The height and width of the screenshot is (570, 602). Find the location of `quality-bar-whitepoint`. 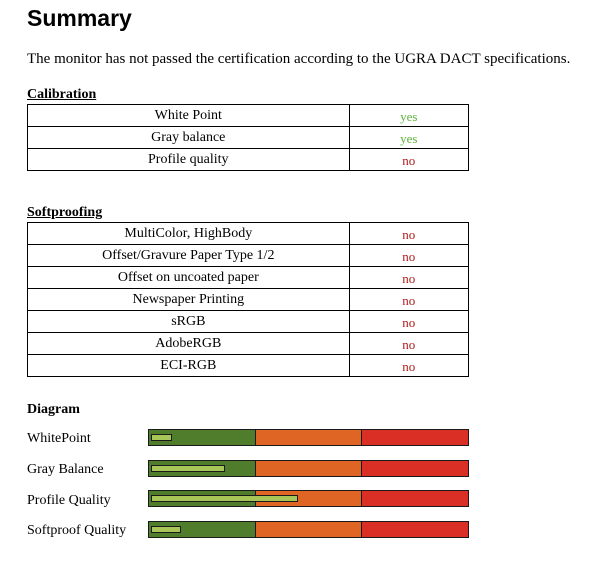

quality-bar-whitepoint is located at coordinates (308, 437).